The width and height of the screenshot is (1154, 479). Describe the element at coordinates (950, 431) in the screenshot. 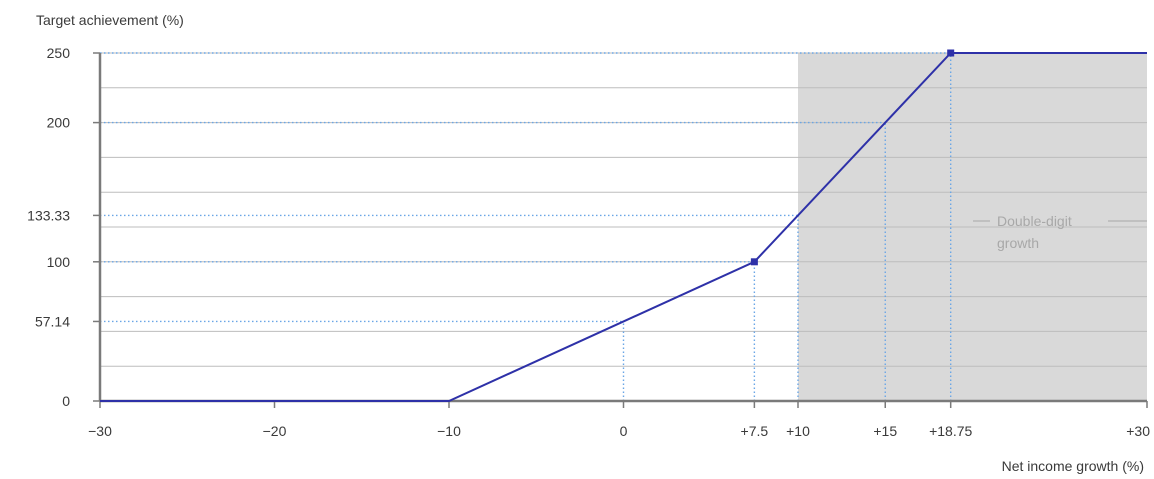

I see `x-tick-label: +18.75` at that location.